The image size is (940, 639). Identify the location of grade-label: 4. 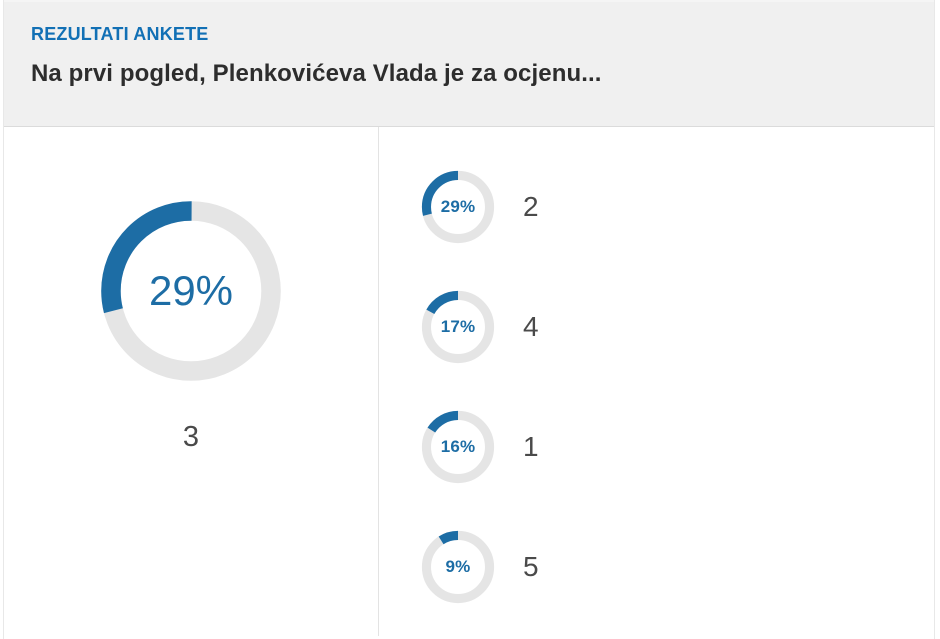
(531, 326).